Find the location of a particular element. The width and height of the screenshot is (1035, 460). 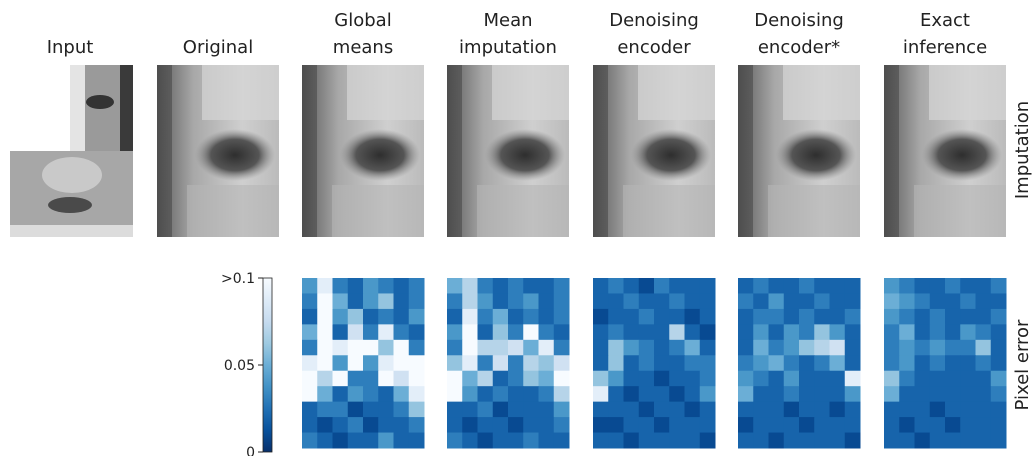

column-title: inference is located at coordinates (945, 47).